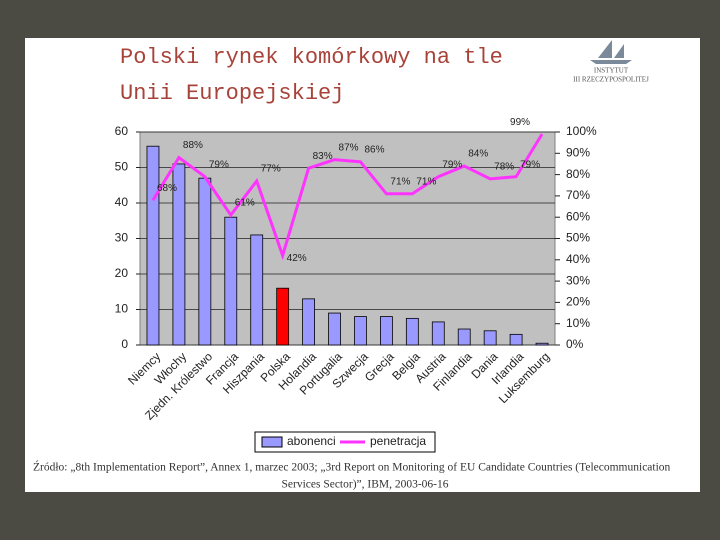  What do you see at coordinates (578, 323) in the screenshot?
I see `y2-tick-label: 10%` at bounding box center [578, 323].